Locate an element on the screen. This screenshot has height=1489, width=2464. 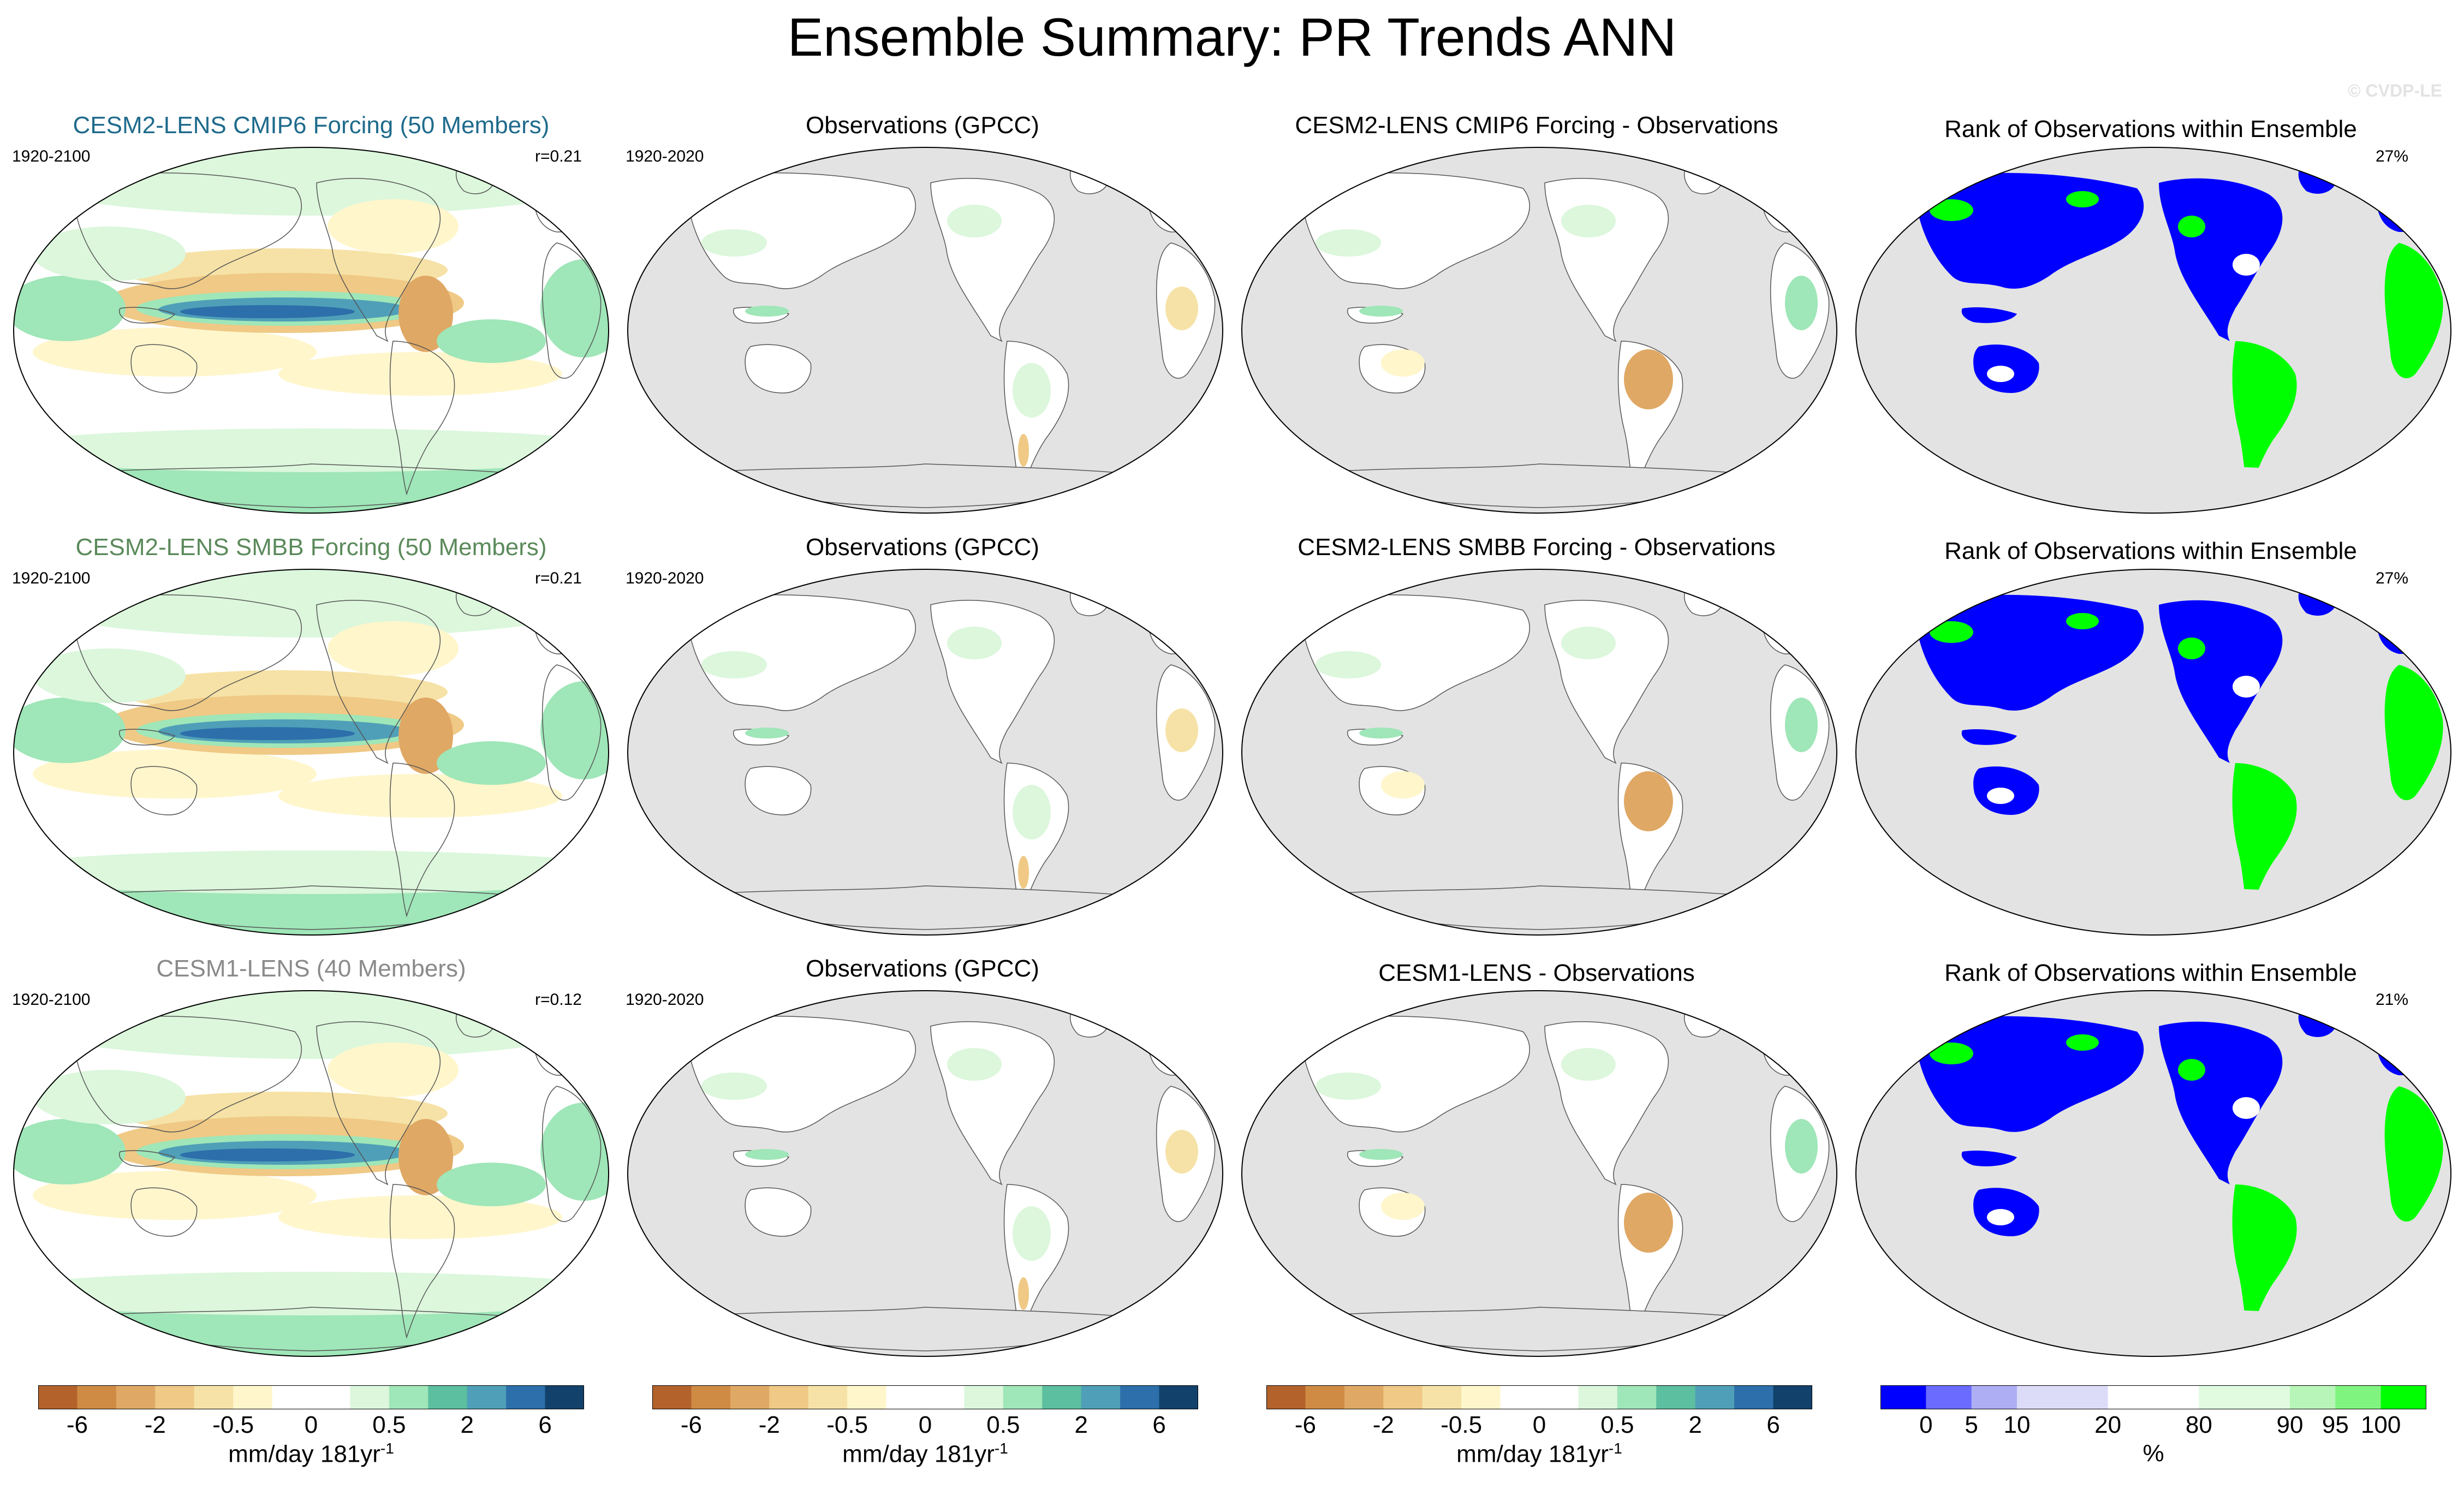
map-r2c3 is located at coordinates (1539, 752).